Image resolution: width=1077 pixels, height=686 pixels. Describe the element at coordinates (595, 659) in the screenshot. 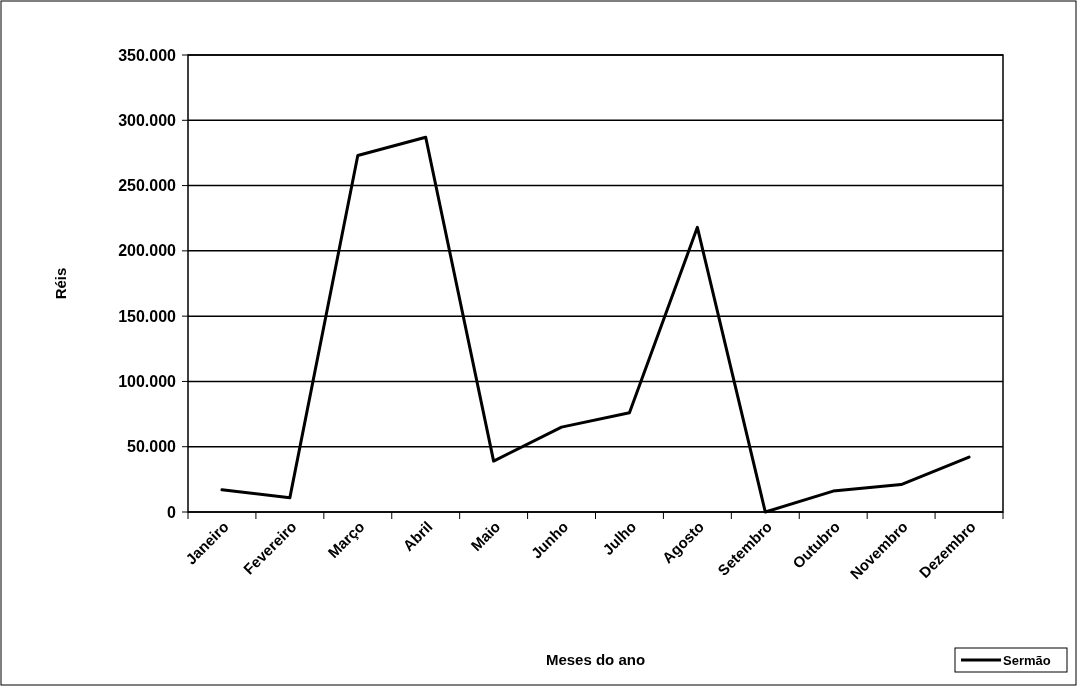

I see `x-axis-title: Meses do ano` at that location.